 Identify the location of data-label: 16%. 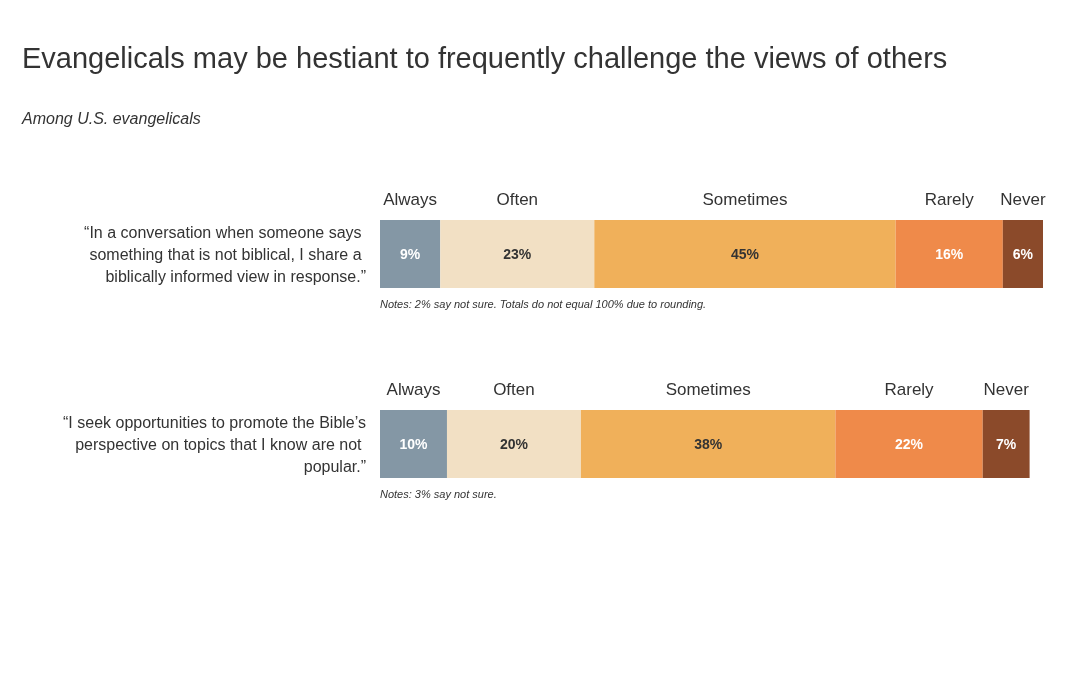
(949, 254).